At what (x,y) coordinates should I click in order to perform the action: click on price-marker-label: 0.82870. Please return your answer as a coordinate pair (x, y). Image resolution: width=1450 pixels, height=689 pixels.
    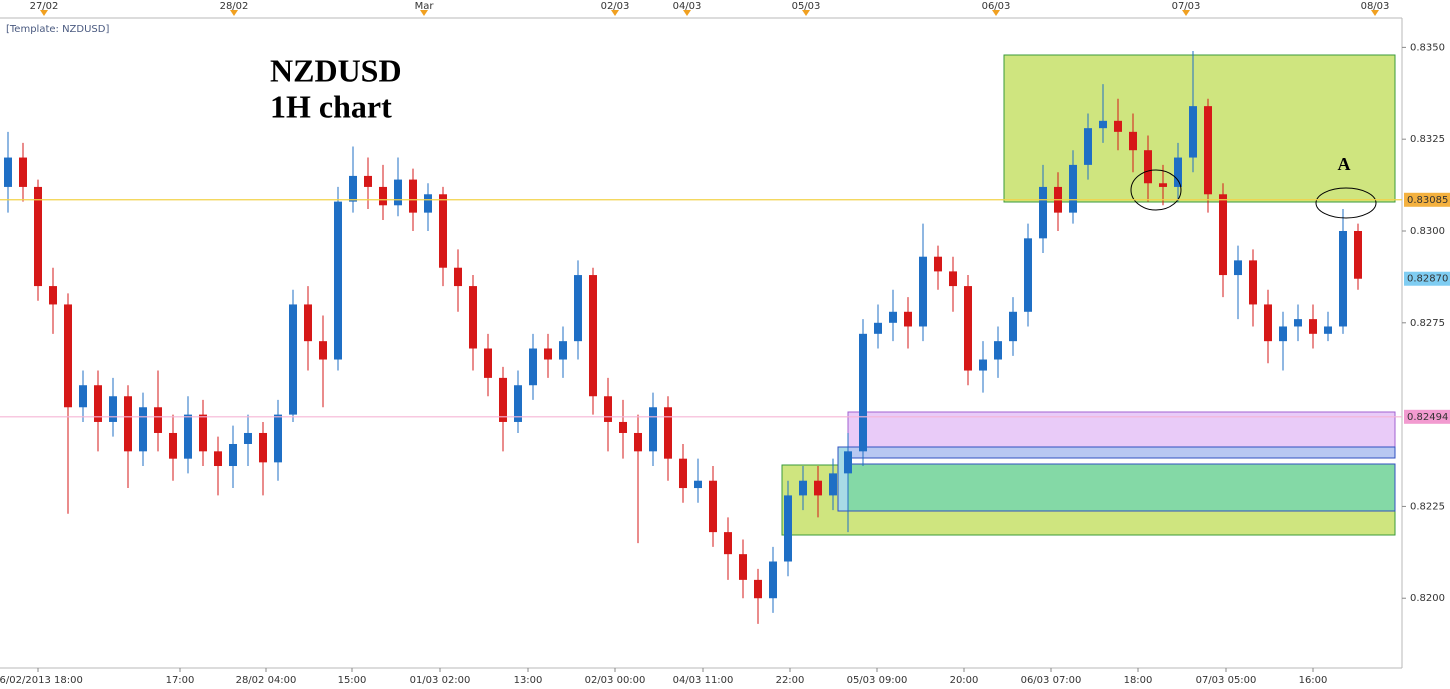
    Looking at the image, I should click on (1427, 279).